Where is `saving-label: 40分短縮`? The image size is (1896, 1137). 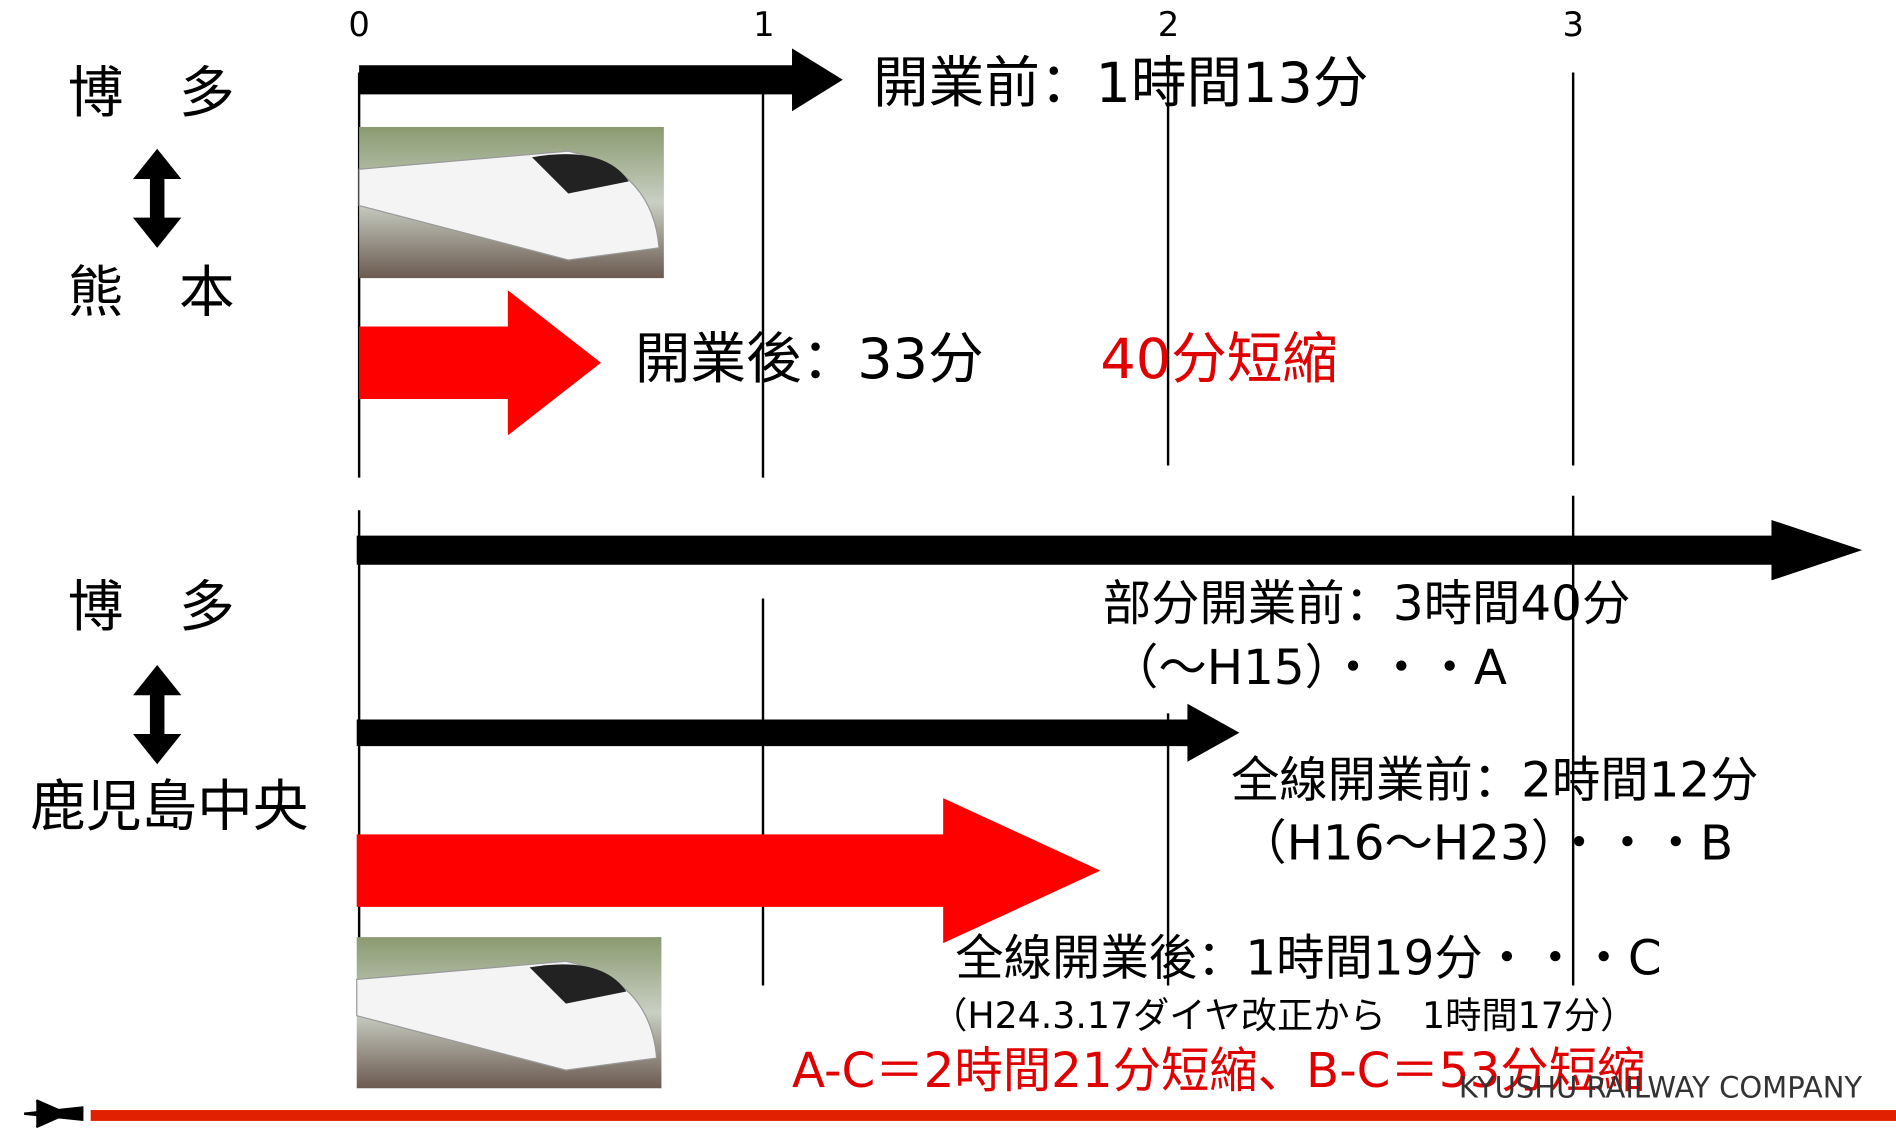 saving-label: 40分短縮 is located at coordinates (1219, 359).